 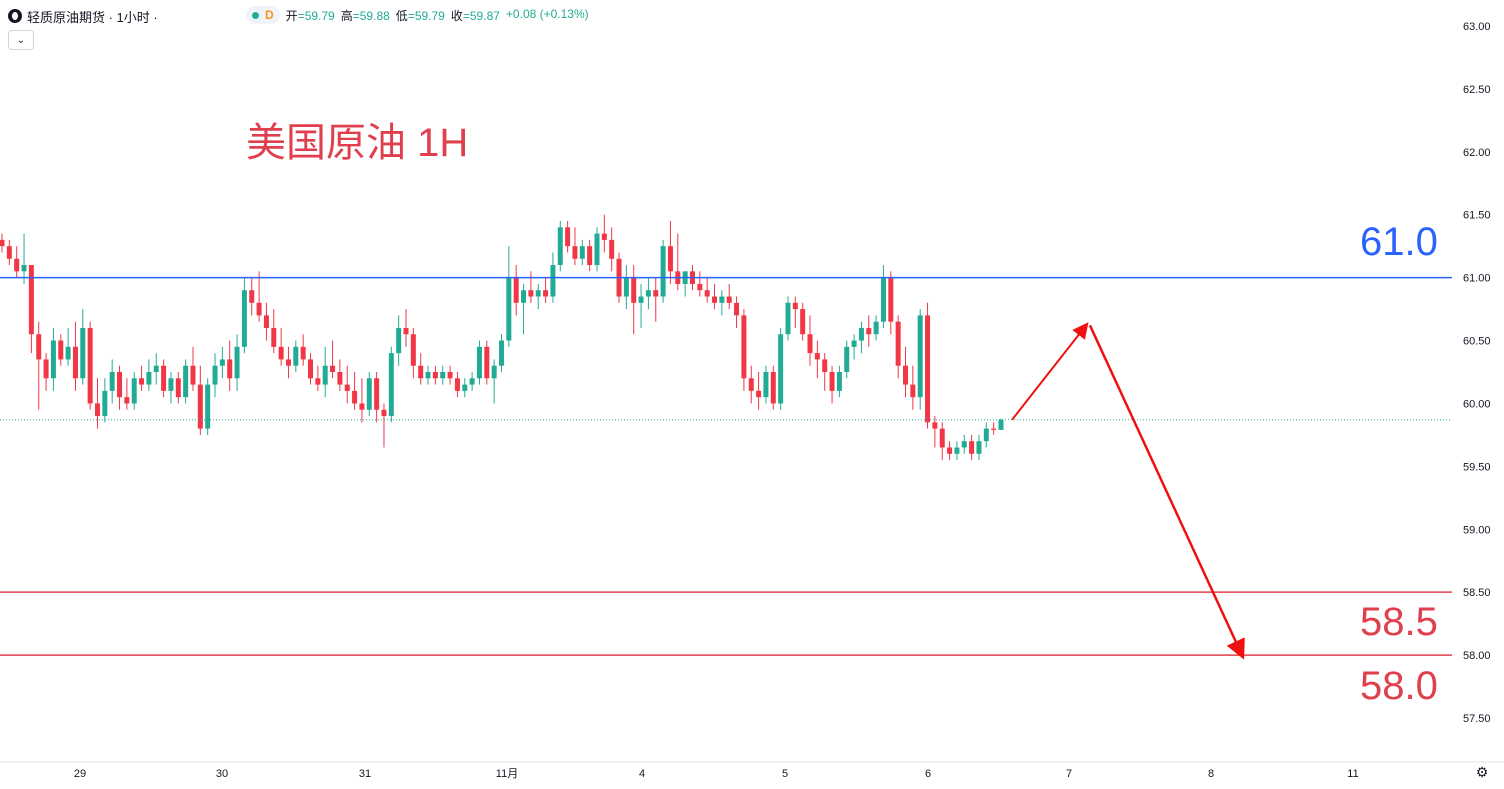 I want to click on x-tick-label: 29, so click(x=80, y=774).